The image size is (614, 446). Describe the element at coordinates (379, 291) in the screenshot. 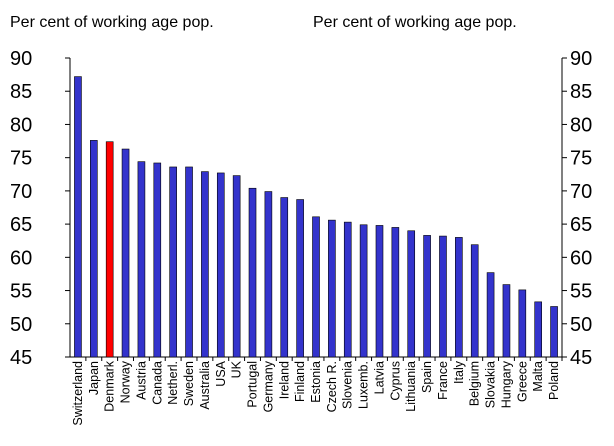

I see `bar-latvia` at that location.